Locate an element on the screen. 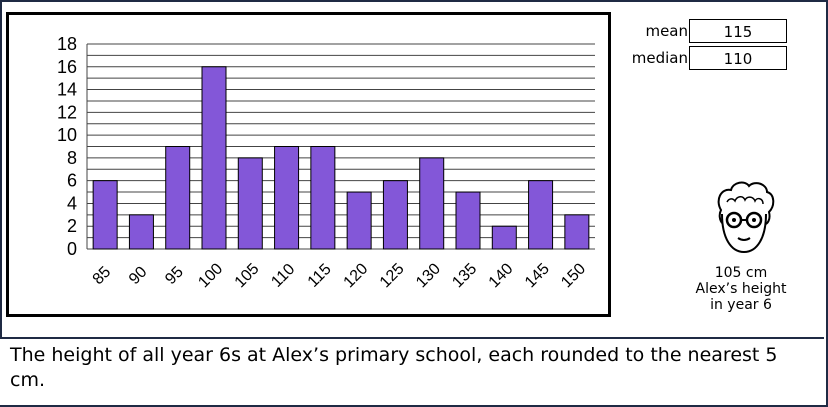 The width and height of the screenshot is (828, 407). alex-face-icon is located at coordinates (746, 217).